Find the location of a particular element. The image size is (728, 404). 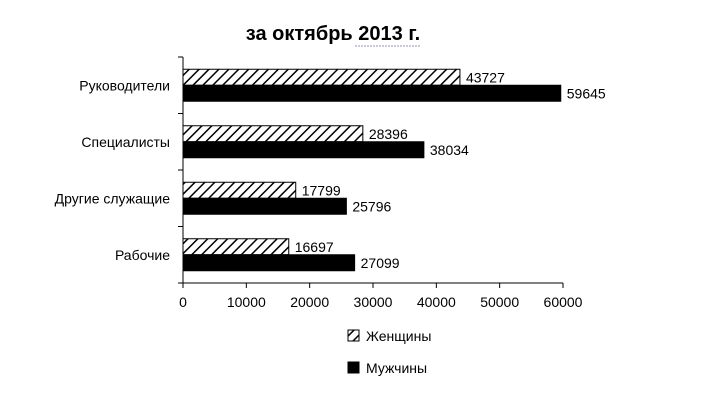

data-label: 38034 is located at coordinates (449, 150).